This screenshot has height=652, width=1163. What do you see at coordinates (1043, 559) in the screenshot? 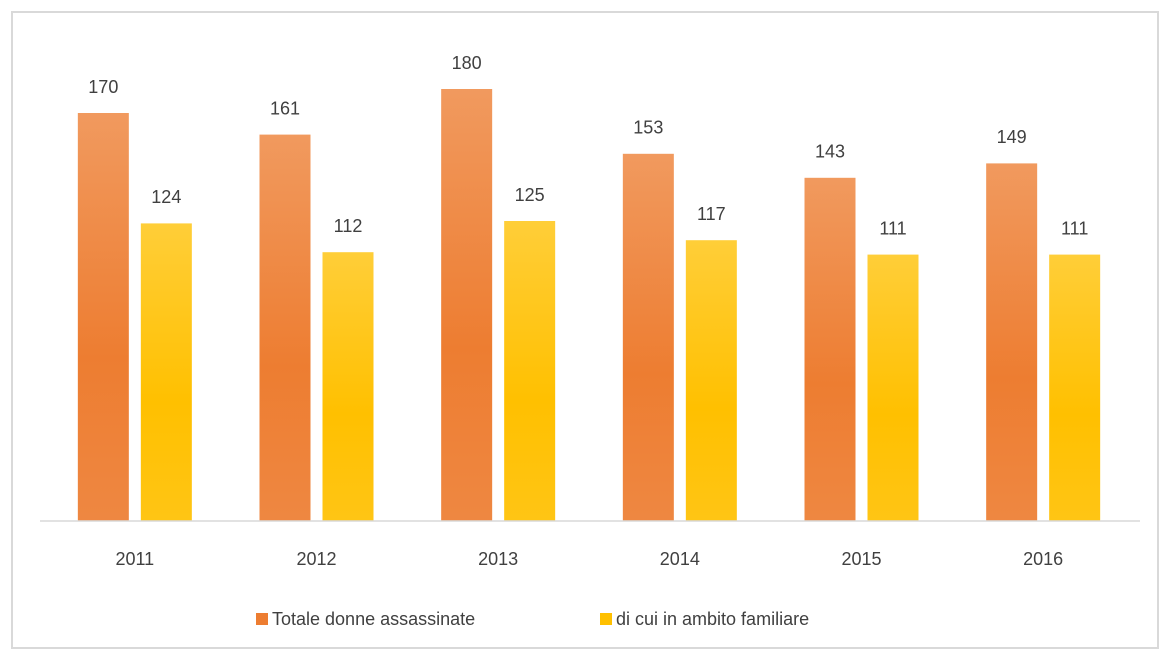
I see `x-tick-label: 2016` at bounding box center [1043, 559].